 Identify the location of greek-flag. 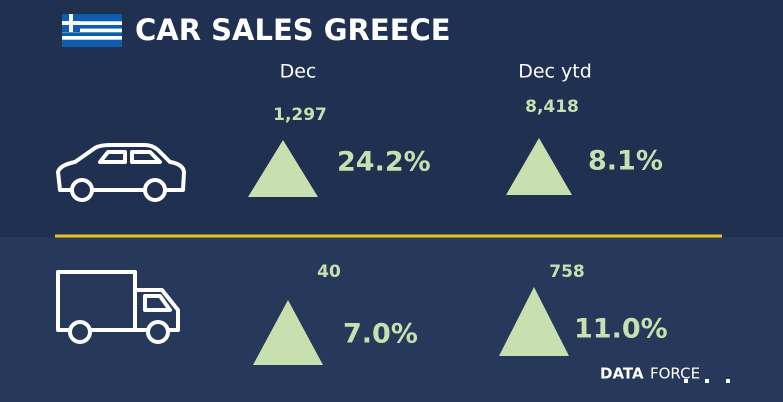
(92, 30).